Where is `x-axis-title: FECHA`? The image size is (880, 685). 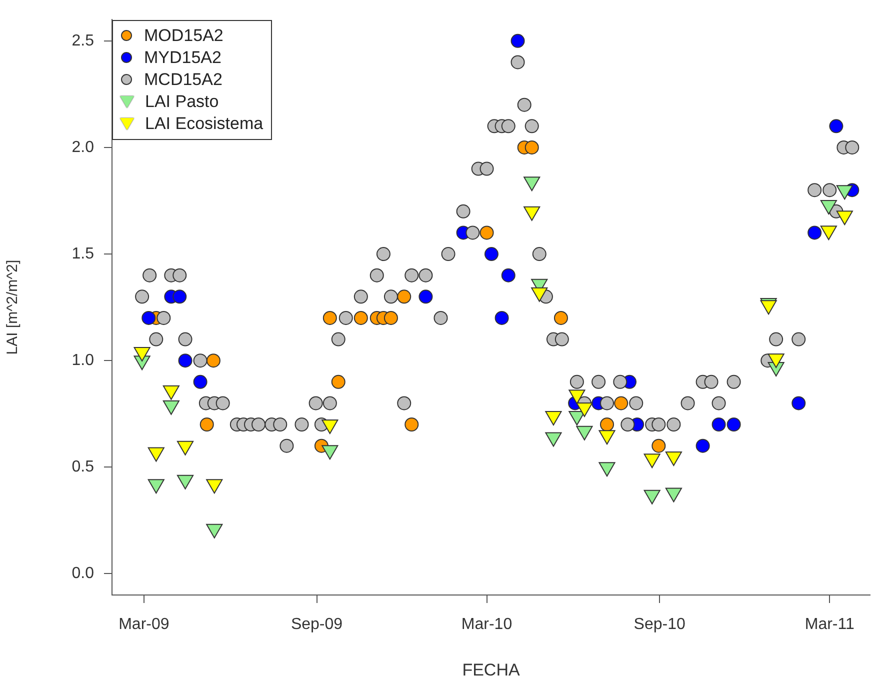
x-axis-title: FECHA is located at coordinates (491, 670).